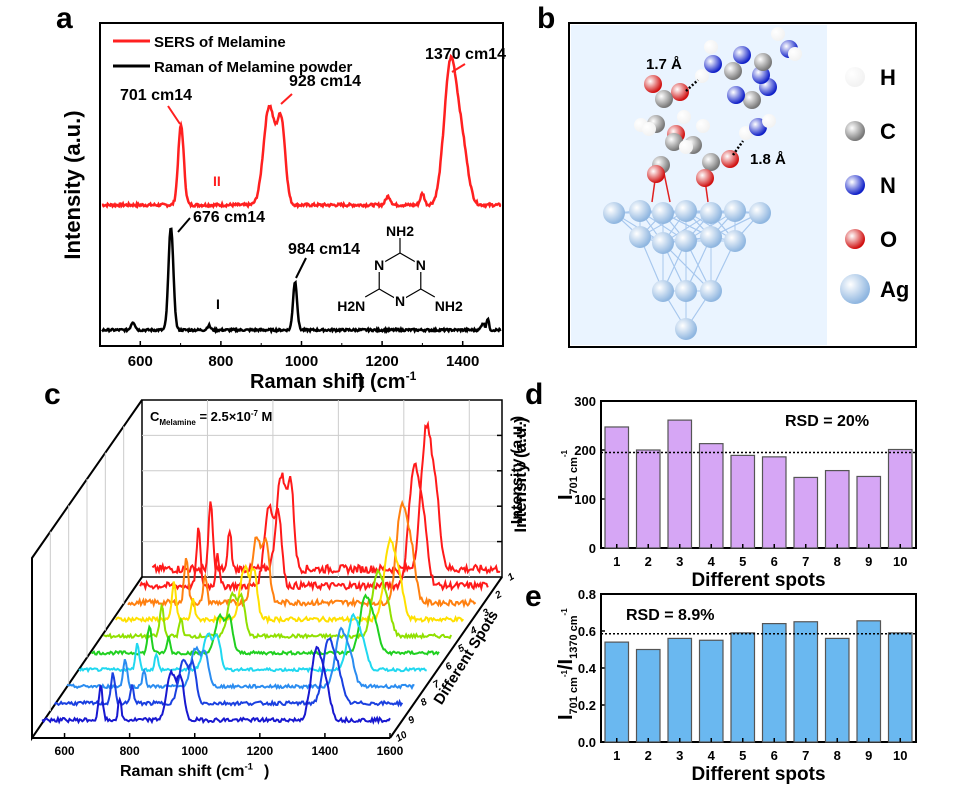  I want to click on y-tick-label-e: 0.0, so click(587, 742).